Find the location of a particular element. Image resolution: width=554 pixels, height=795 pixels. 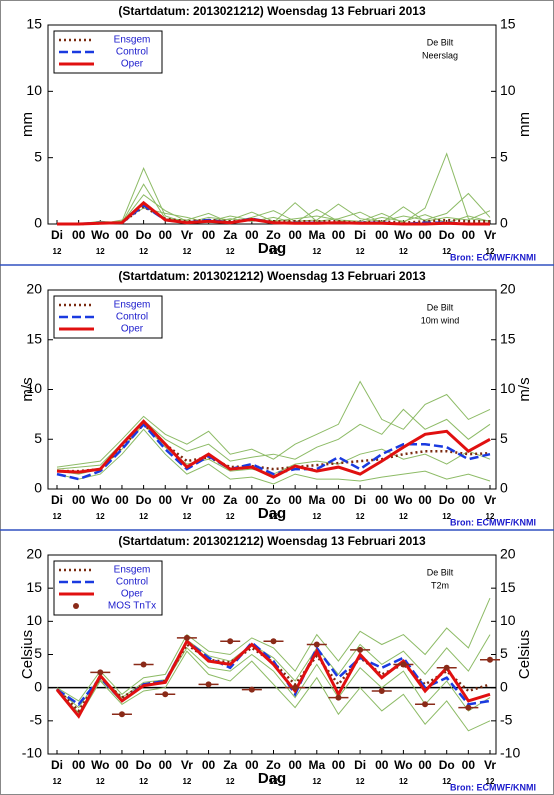

x-tick-label: Za is located at coordinates (230, 765).